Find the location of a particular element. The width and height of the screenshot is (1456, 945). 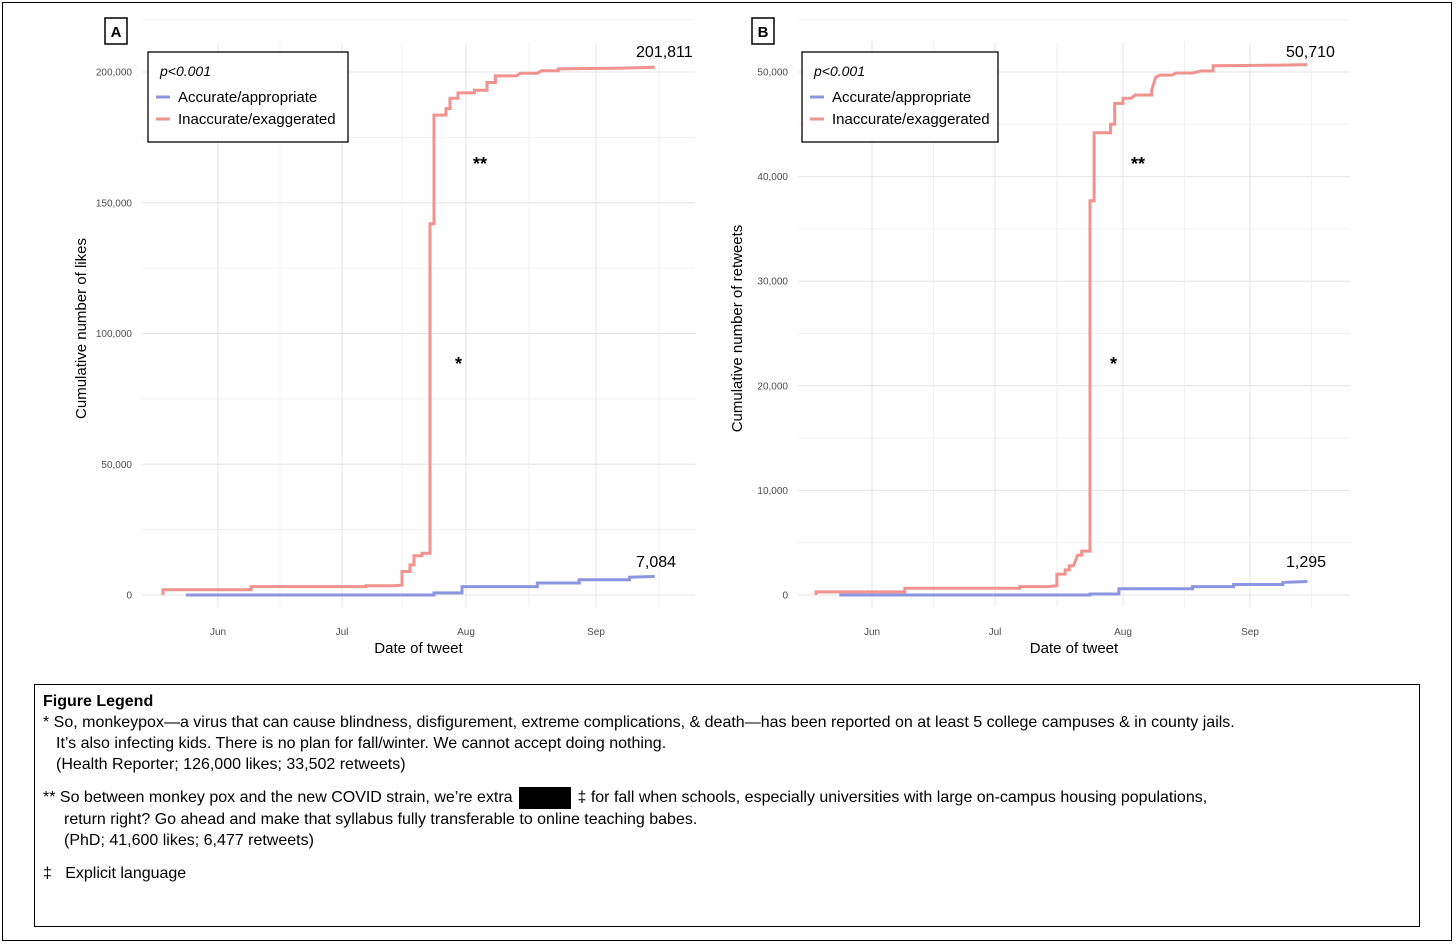

panel-label: B is located at coordinates (763, 32).